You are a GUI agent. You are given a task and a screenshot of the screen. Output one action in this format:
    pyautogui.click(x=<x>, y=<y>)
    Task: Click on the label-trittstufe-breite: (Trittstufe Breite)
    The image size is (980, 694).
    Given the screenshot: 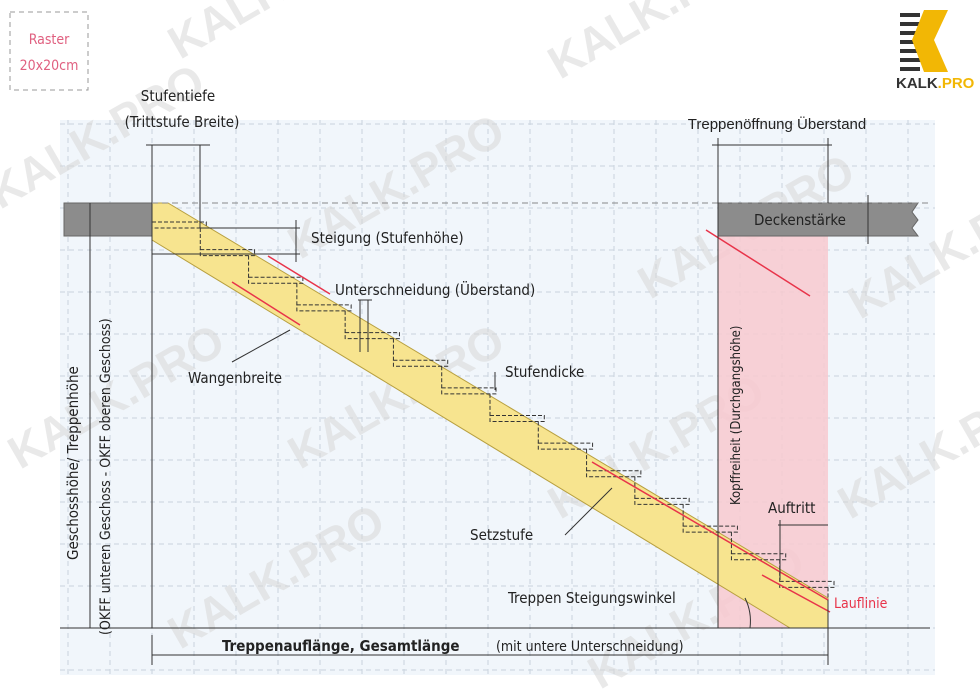 What is the action you would take?
    pyautogui.click(x=182, y=122)
    